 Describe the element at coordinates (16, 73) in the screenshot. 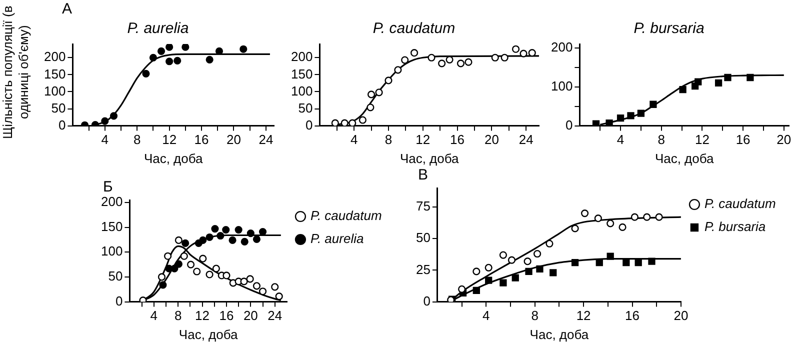

I see `y-axis-title: Щільність популяції (в одиниці об'єму)` at that location.